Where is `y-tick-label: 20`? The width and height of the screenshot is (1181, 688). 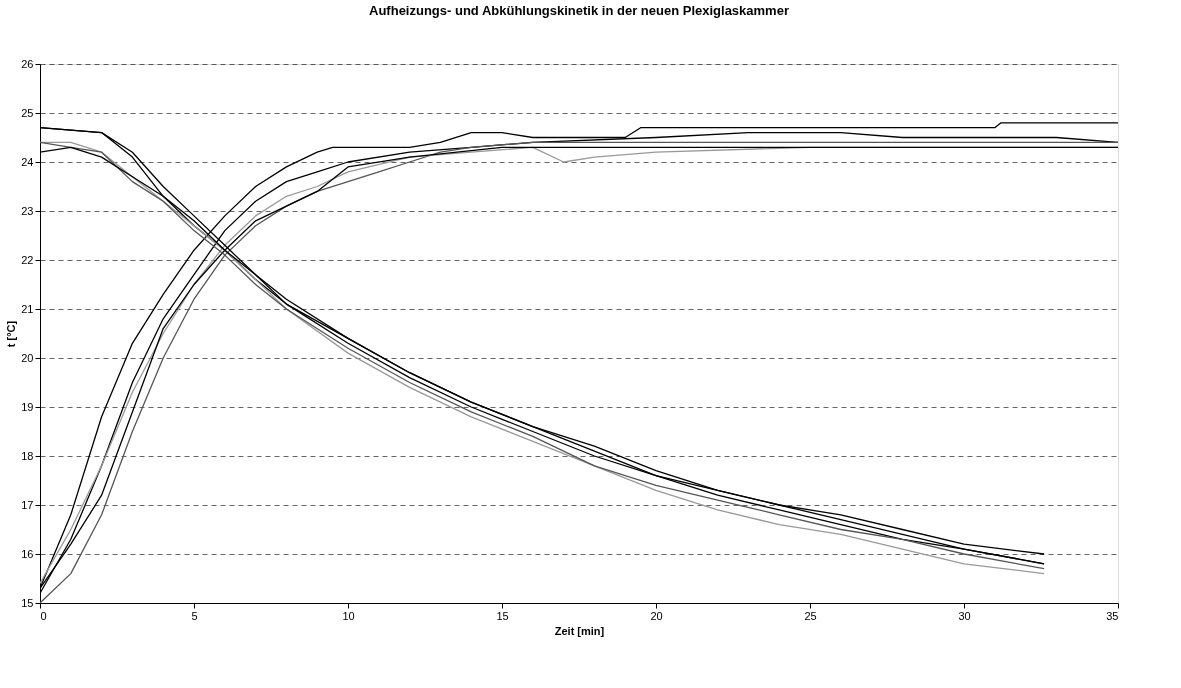 y-tick-label: 20 is located at coordinates (27, 357).